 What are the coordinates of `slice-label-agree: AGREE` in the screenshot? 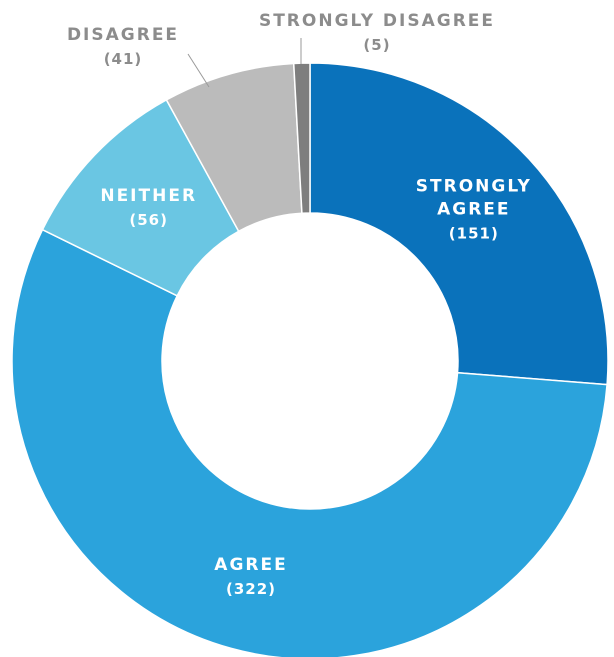 It's located at (250, 565).